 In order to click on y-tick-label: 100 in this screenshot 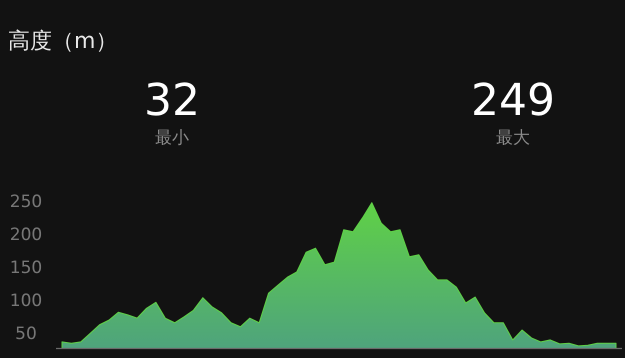, I will do `click(26, 300)`.